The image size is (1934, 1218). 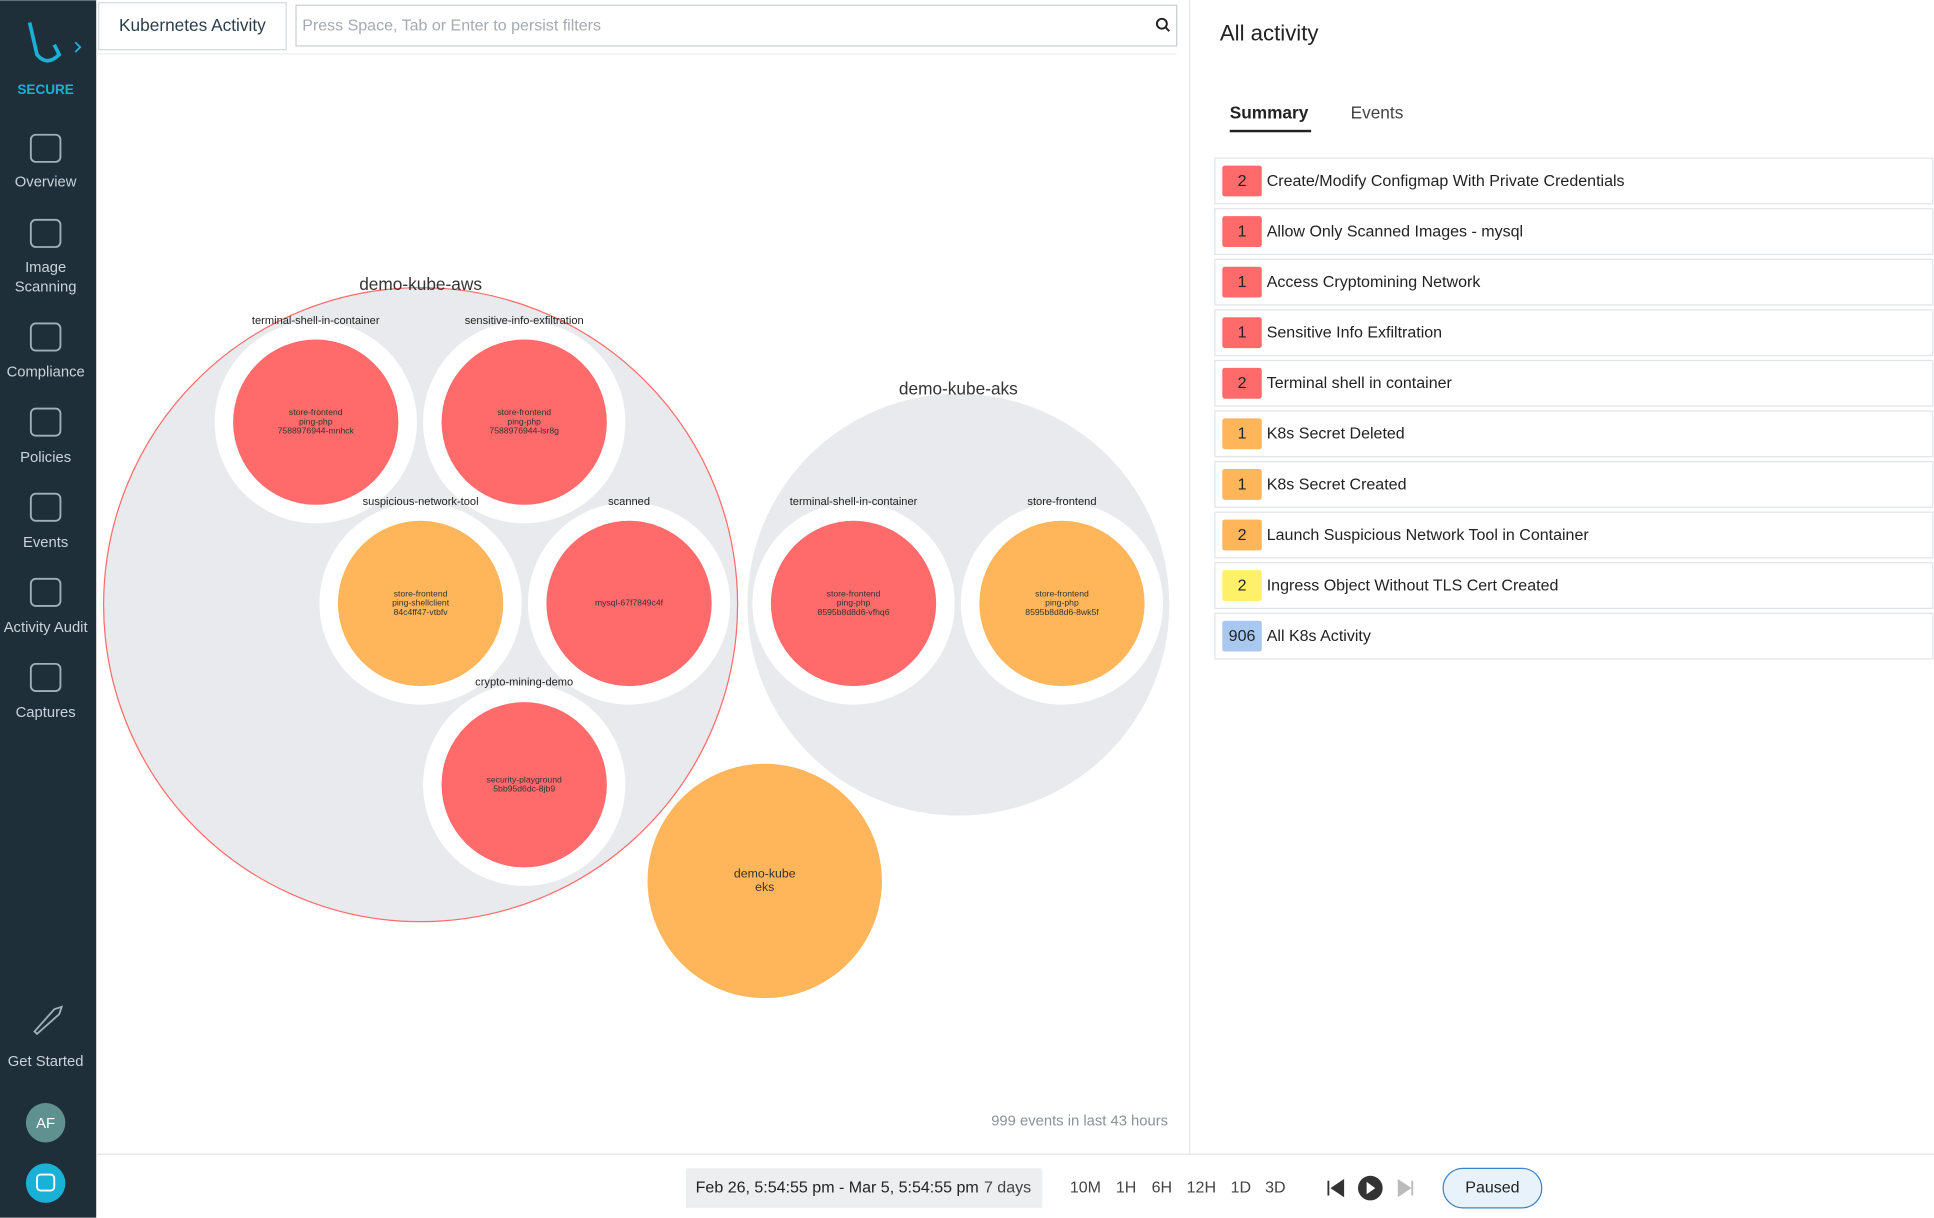 I want to click on status-pill, so click(x=1492, y=1188).